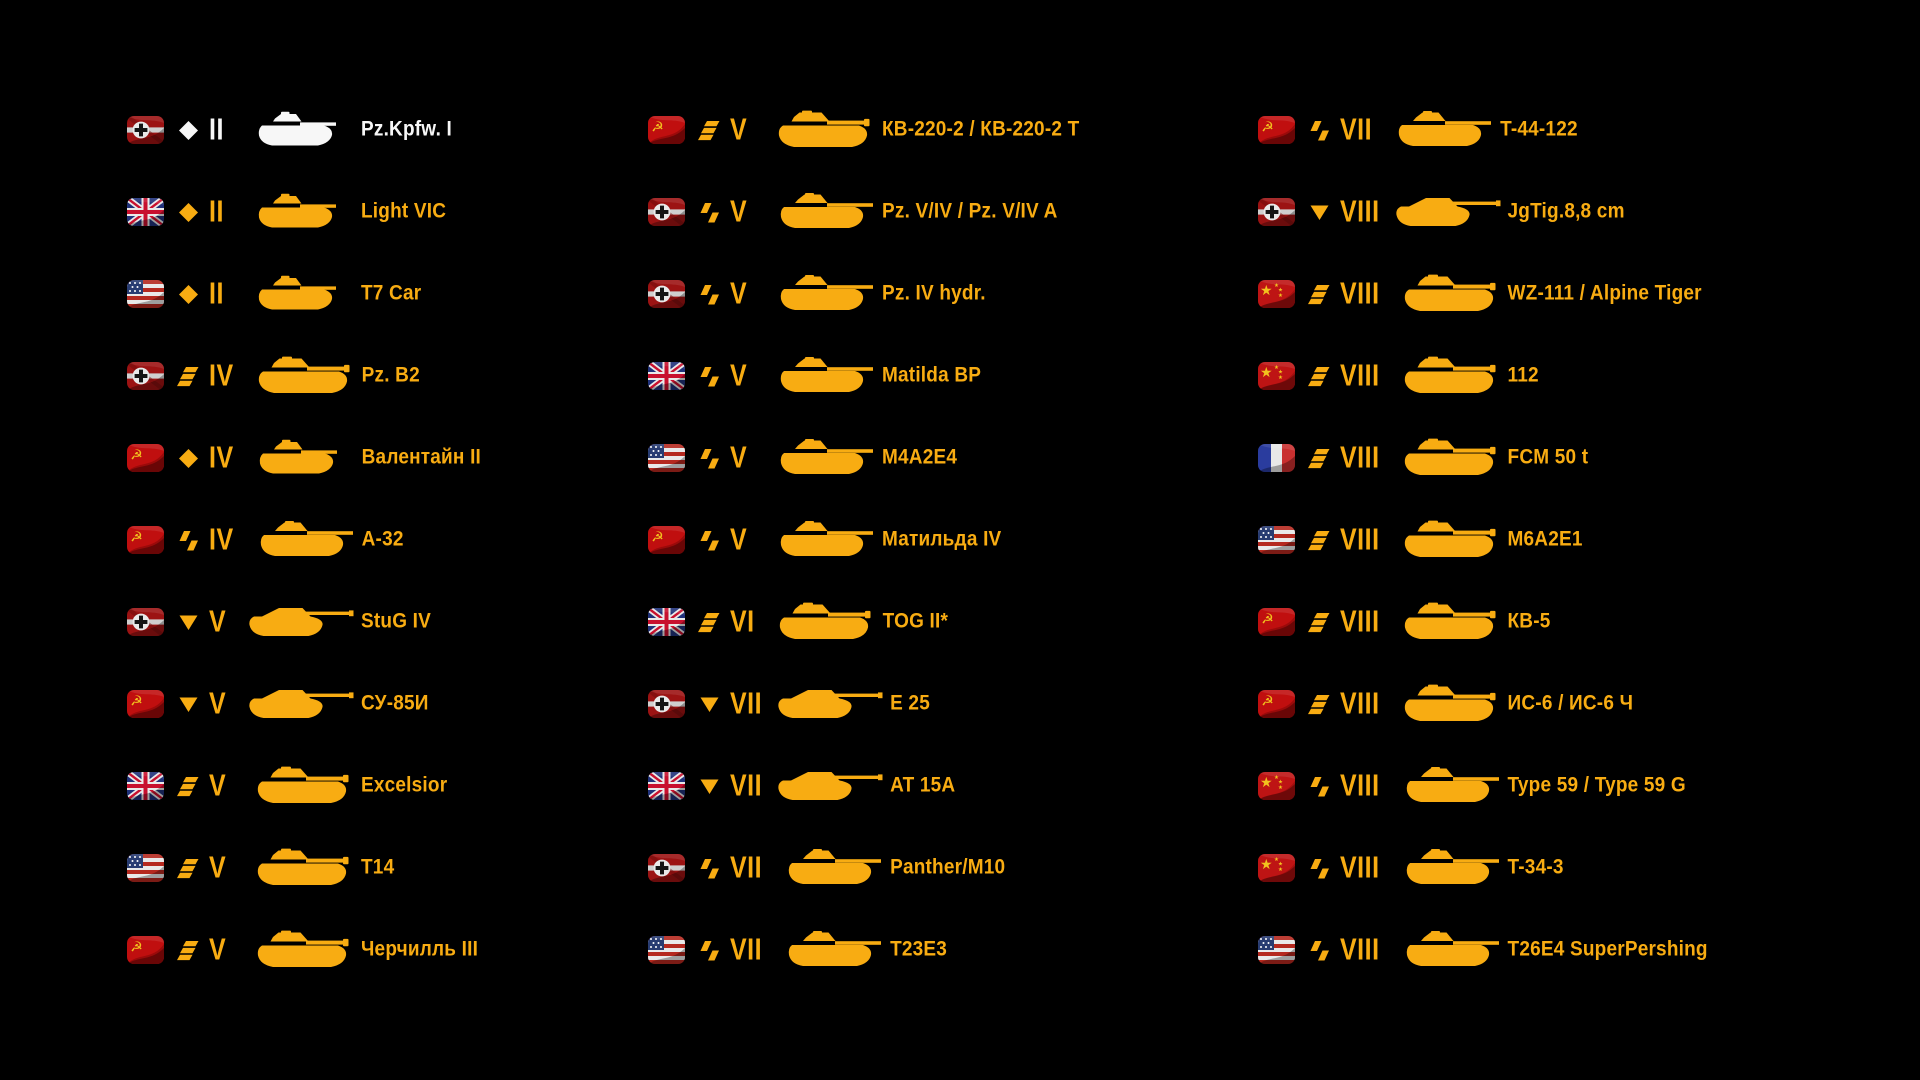 The height and width of the screenshot is (1080, 1920). What do you see at coordinates (948, 294) in the screenshot?
I see `vehicle-row: V Pz. IV hydr.` at bounding box center [948, 294].